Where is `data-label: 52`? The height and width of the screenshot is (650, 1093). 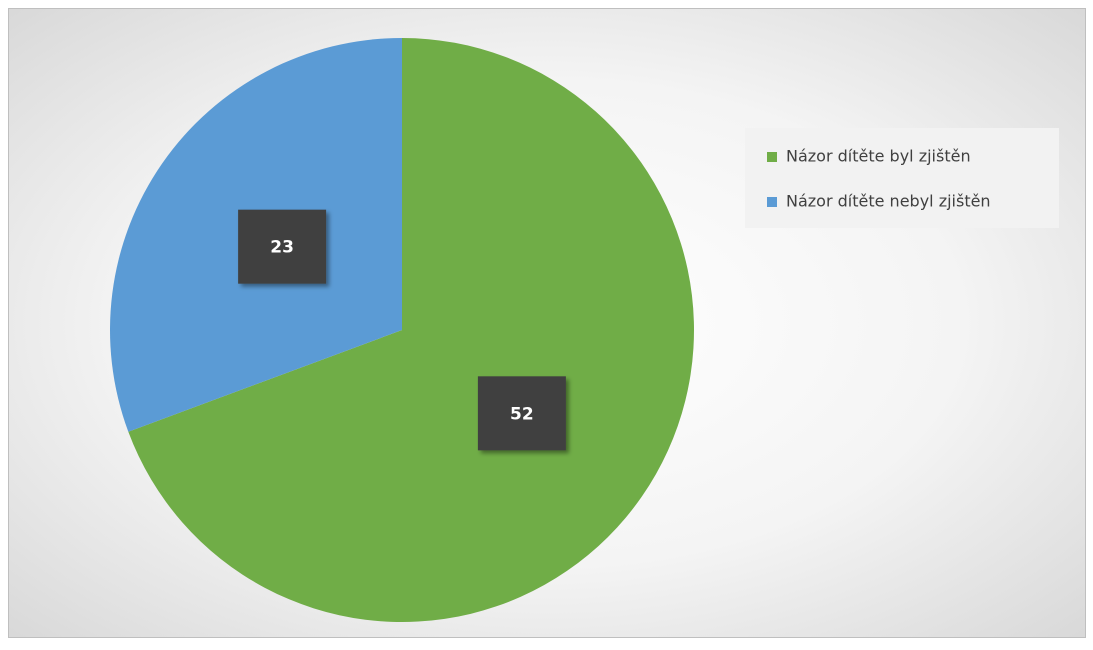
data-label: 52 is located at coordinates (522, 414).